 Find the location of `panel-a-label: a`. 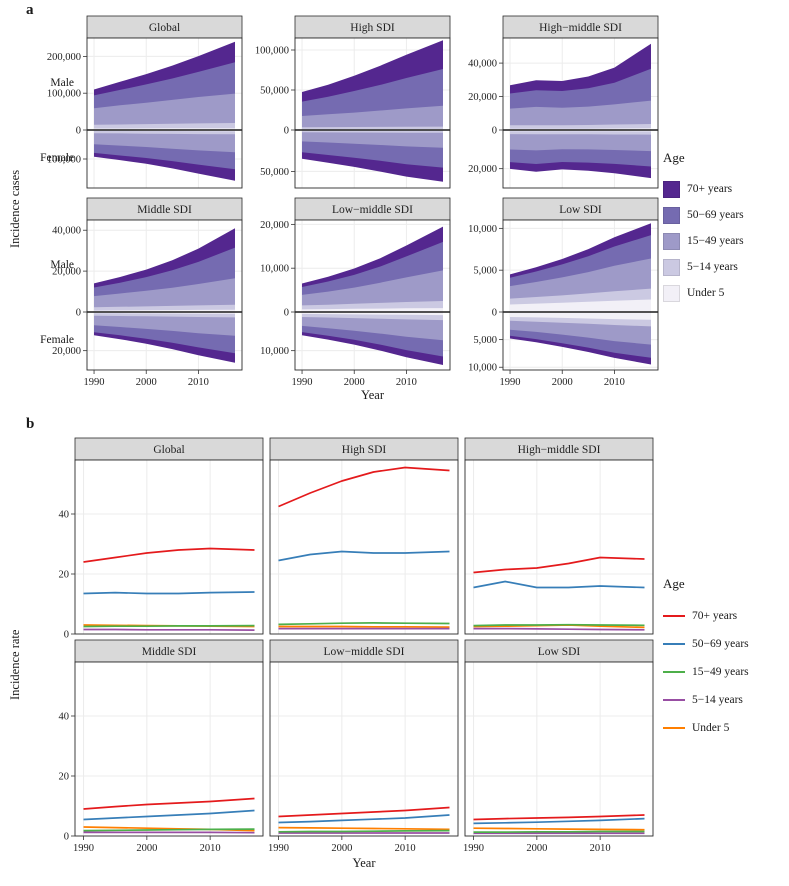

panel-a-label: a is located at coordinates (30, 10).